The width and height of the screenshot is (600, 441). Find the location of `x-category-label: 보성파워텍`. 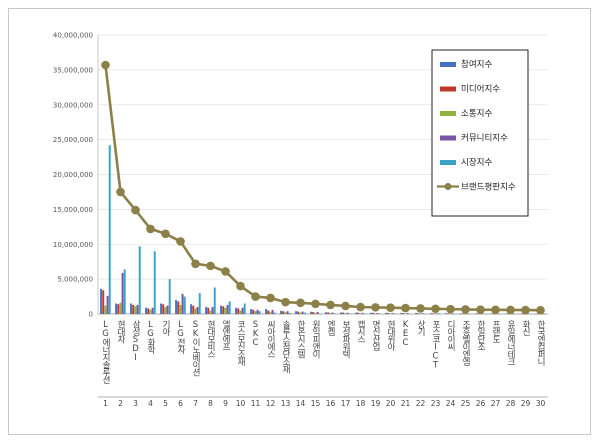

x-category-label: 보성파워텍 is located at coordinates (346, 339).